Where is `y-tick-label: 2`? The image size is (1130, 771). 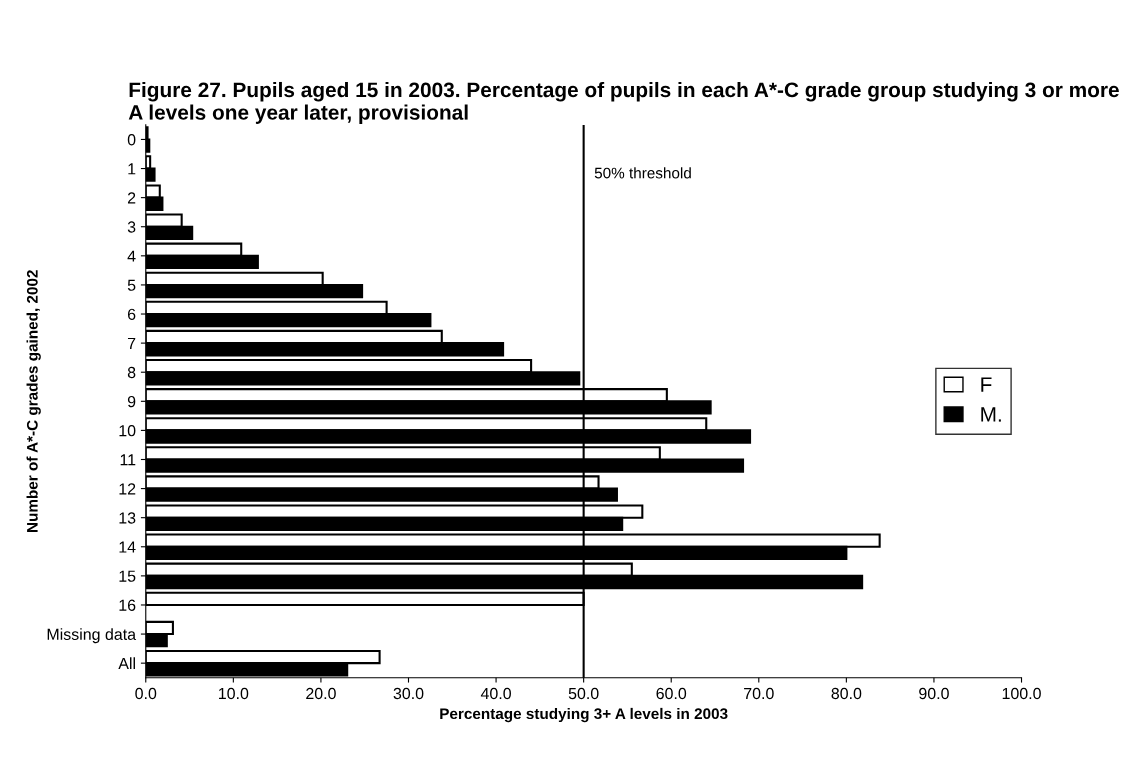
y-tick-label: 2 is located at coordinates (131, 198).